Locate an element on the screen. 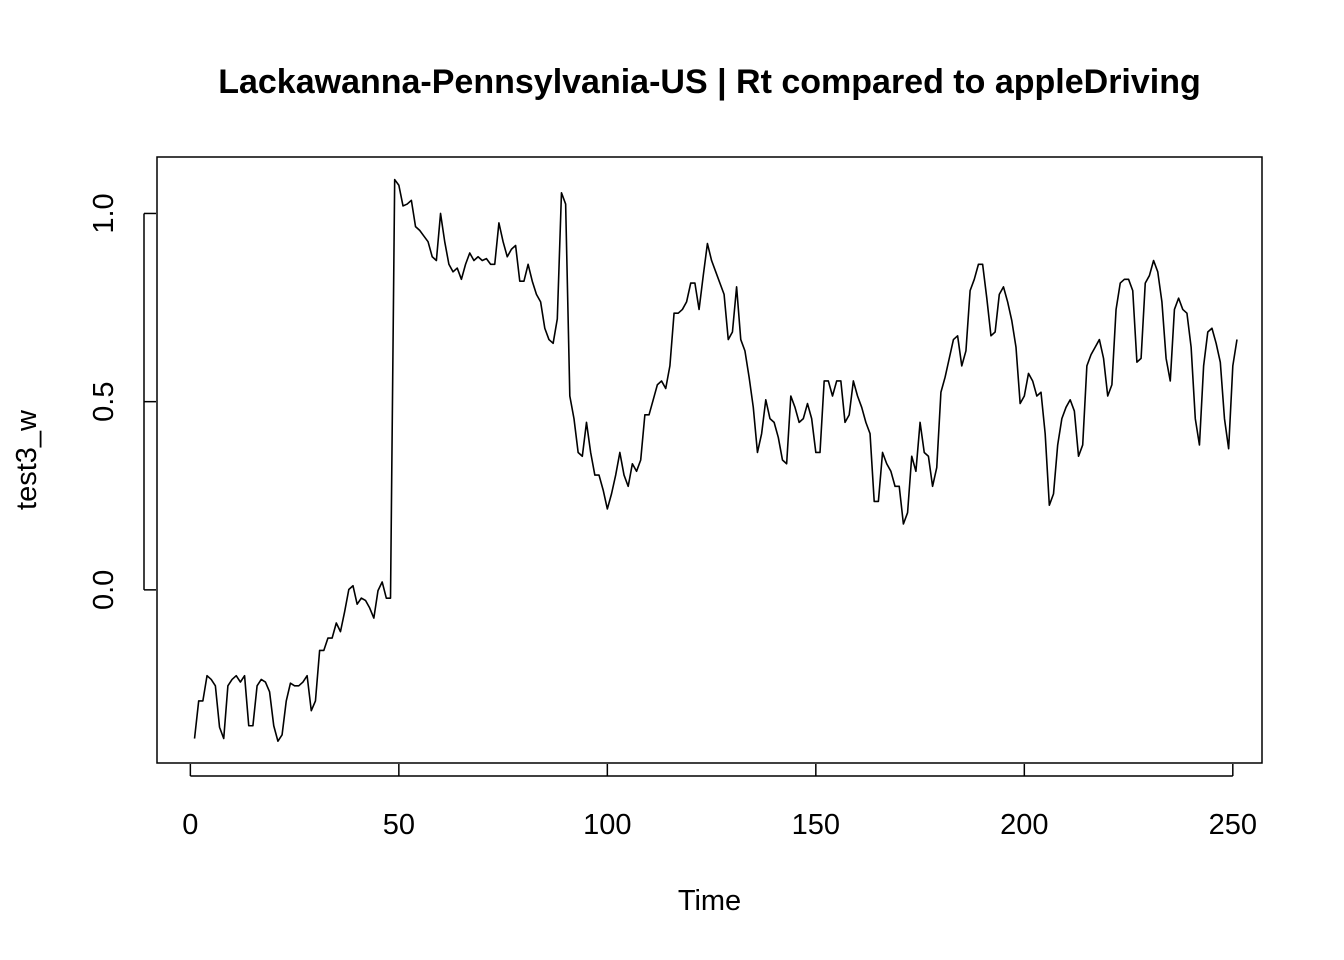  y-tick-label: 0.0 is located at coordinates (104, 590).